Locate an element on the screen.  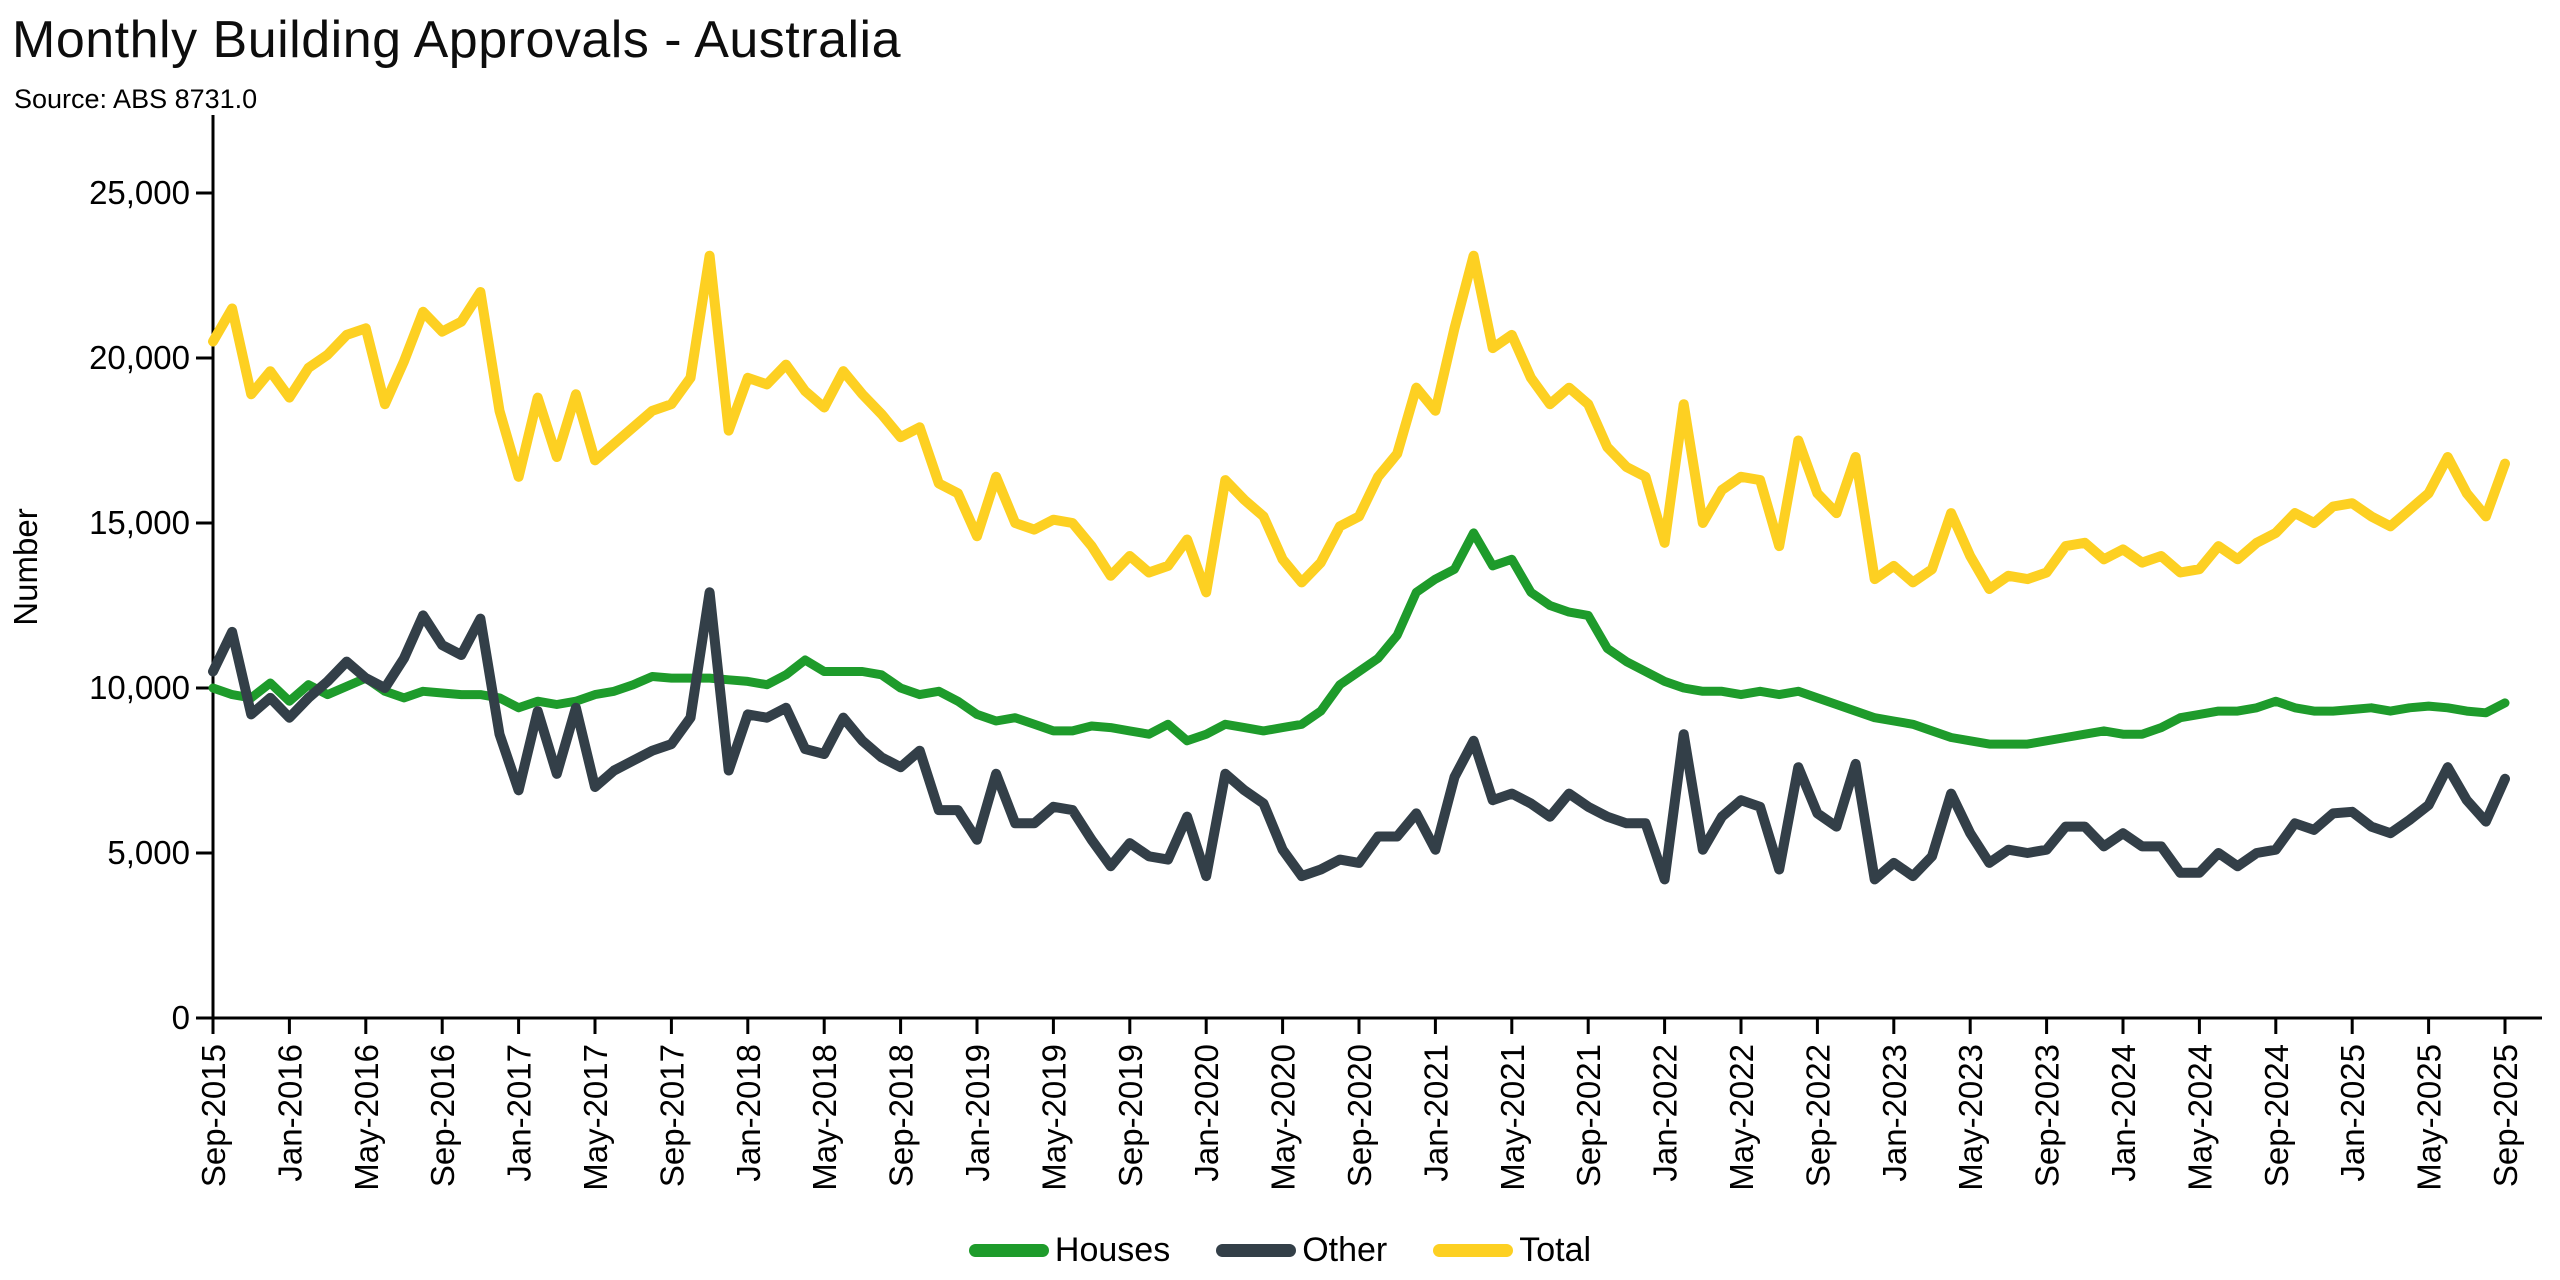
x-axis-tick-label: Jan-2019 is located at coordinates (977, 1113).